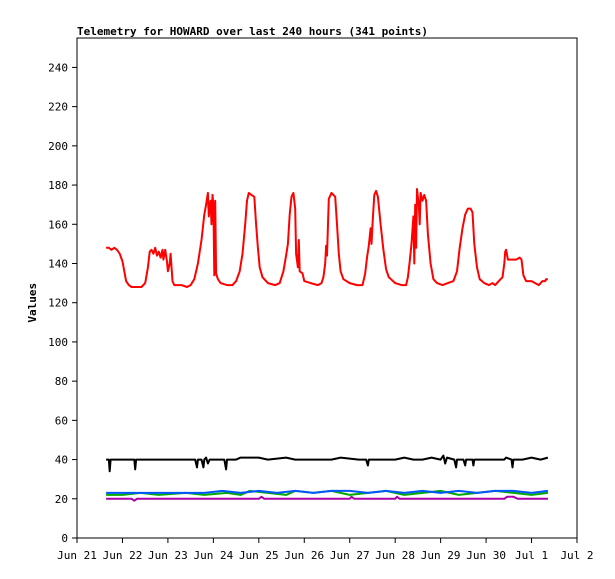  I want to click on x-tick-label: Jun 30, so click(486, 555).